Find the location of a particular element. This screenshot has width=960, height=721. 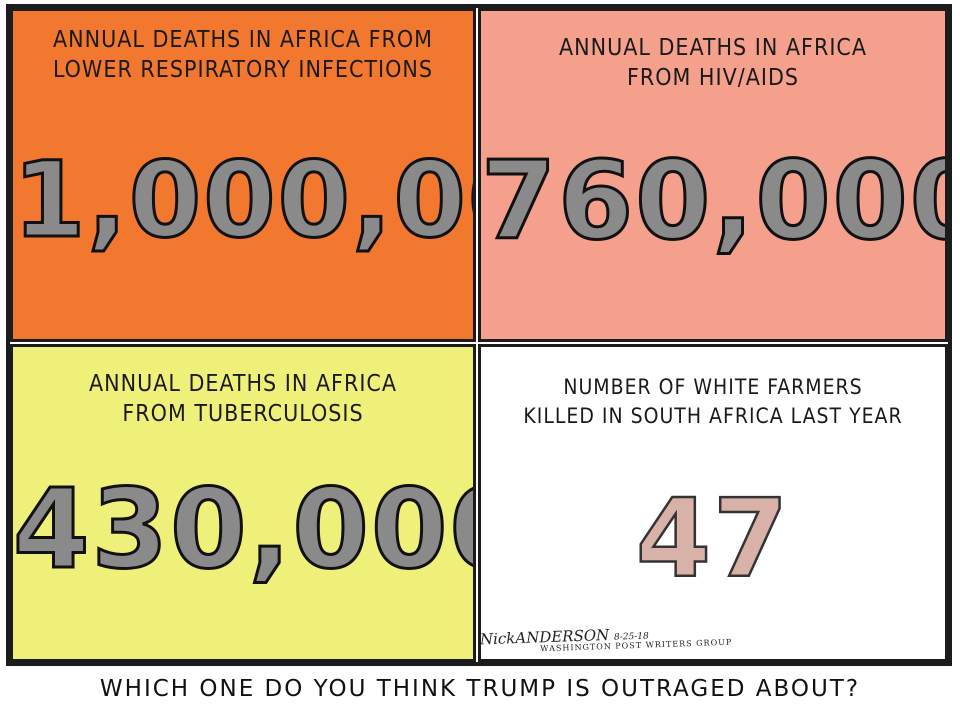

panel-number: 1,000,000 is located at coordinates (243, 200).